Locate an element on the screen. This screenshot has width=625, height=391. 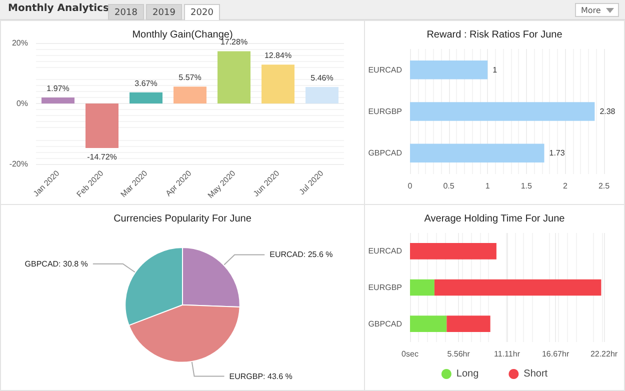
y-tick-label: 0% is located at coordinates (22, 103).